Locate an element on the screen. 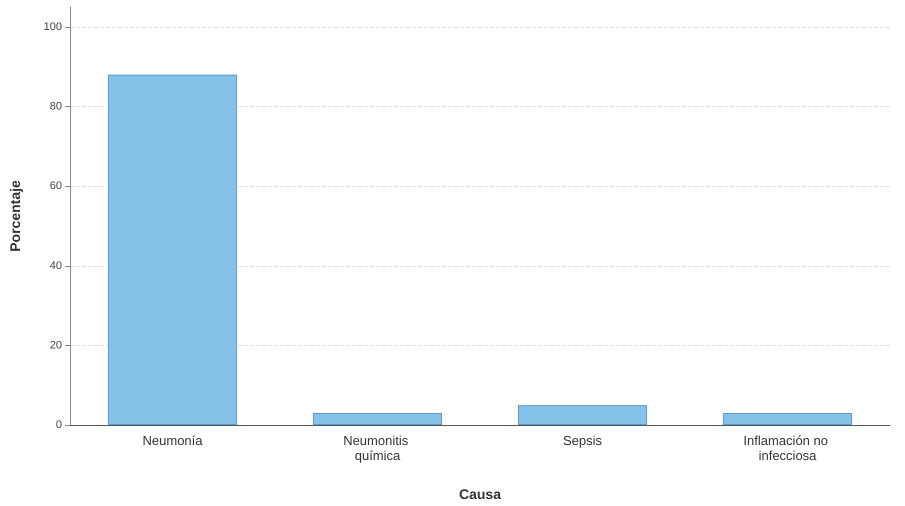  x-tick-label: Neumonitis química is located at coordinates (377, 448).